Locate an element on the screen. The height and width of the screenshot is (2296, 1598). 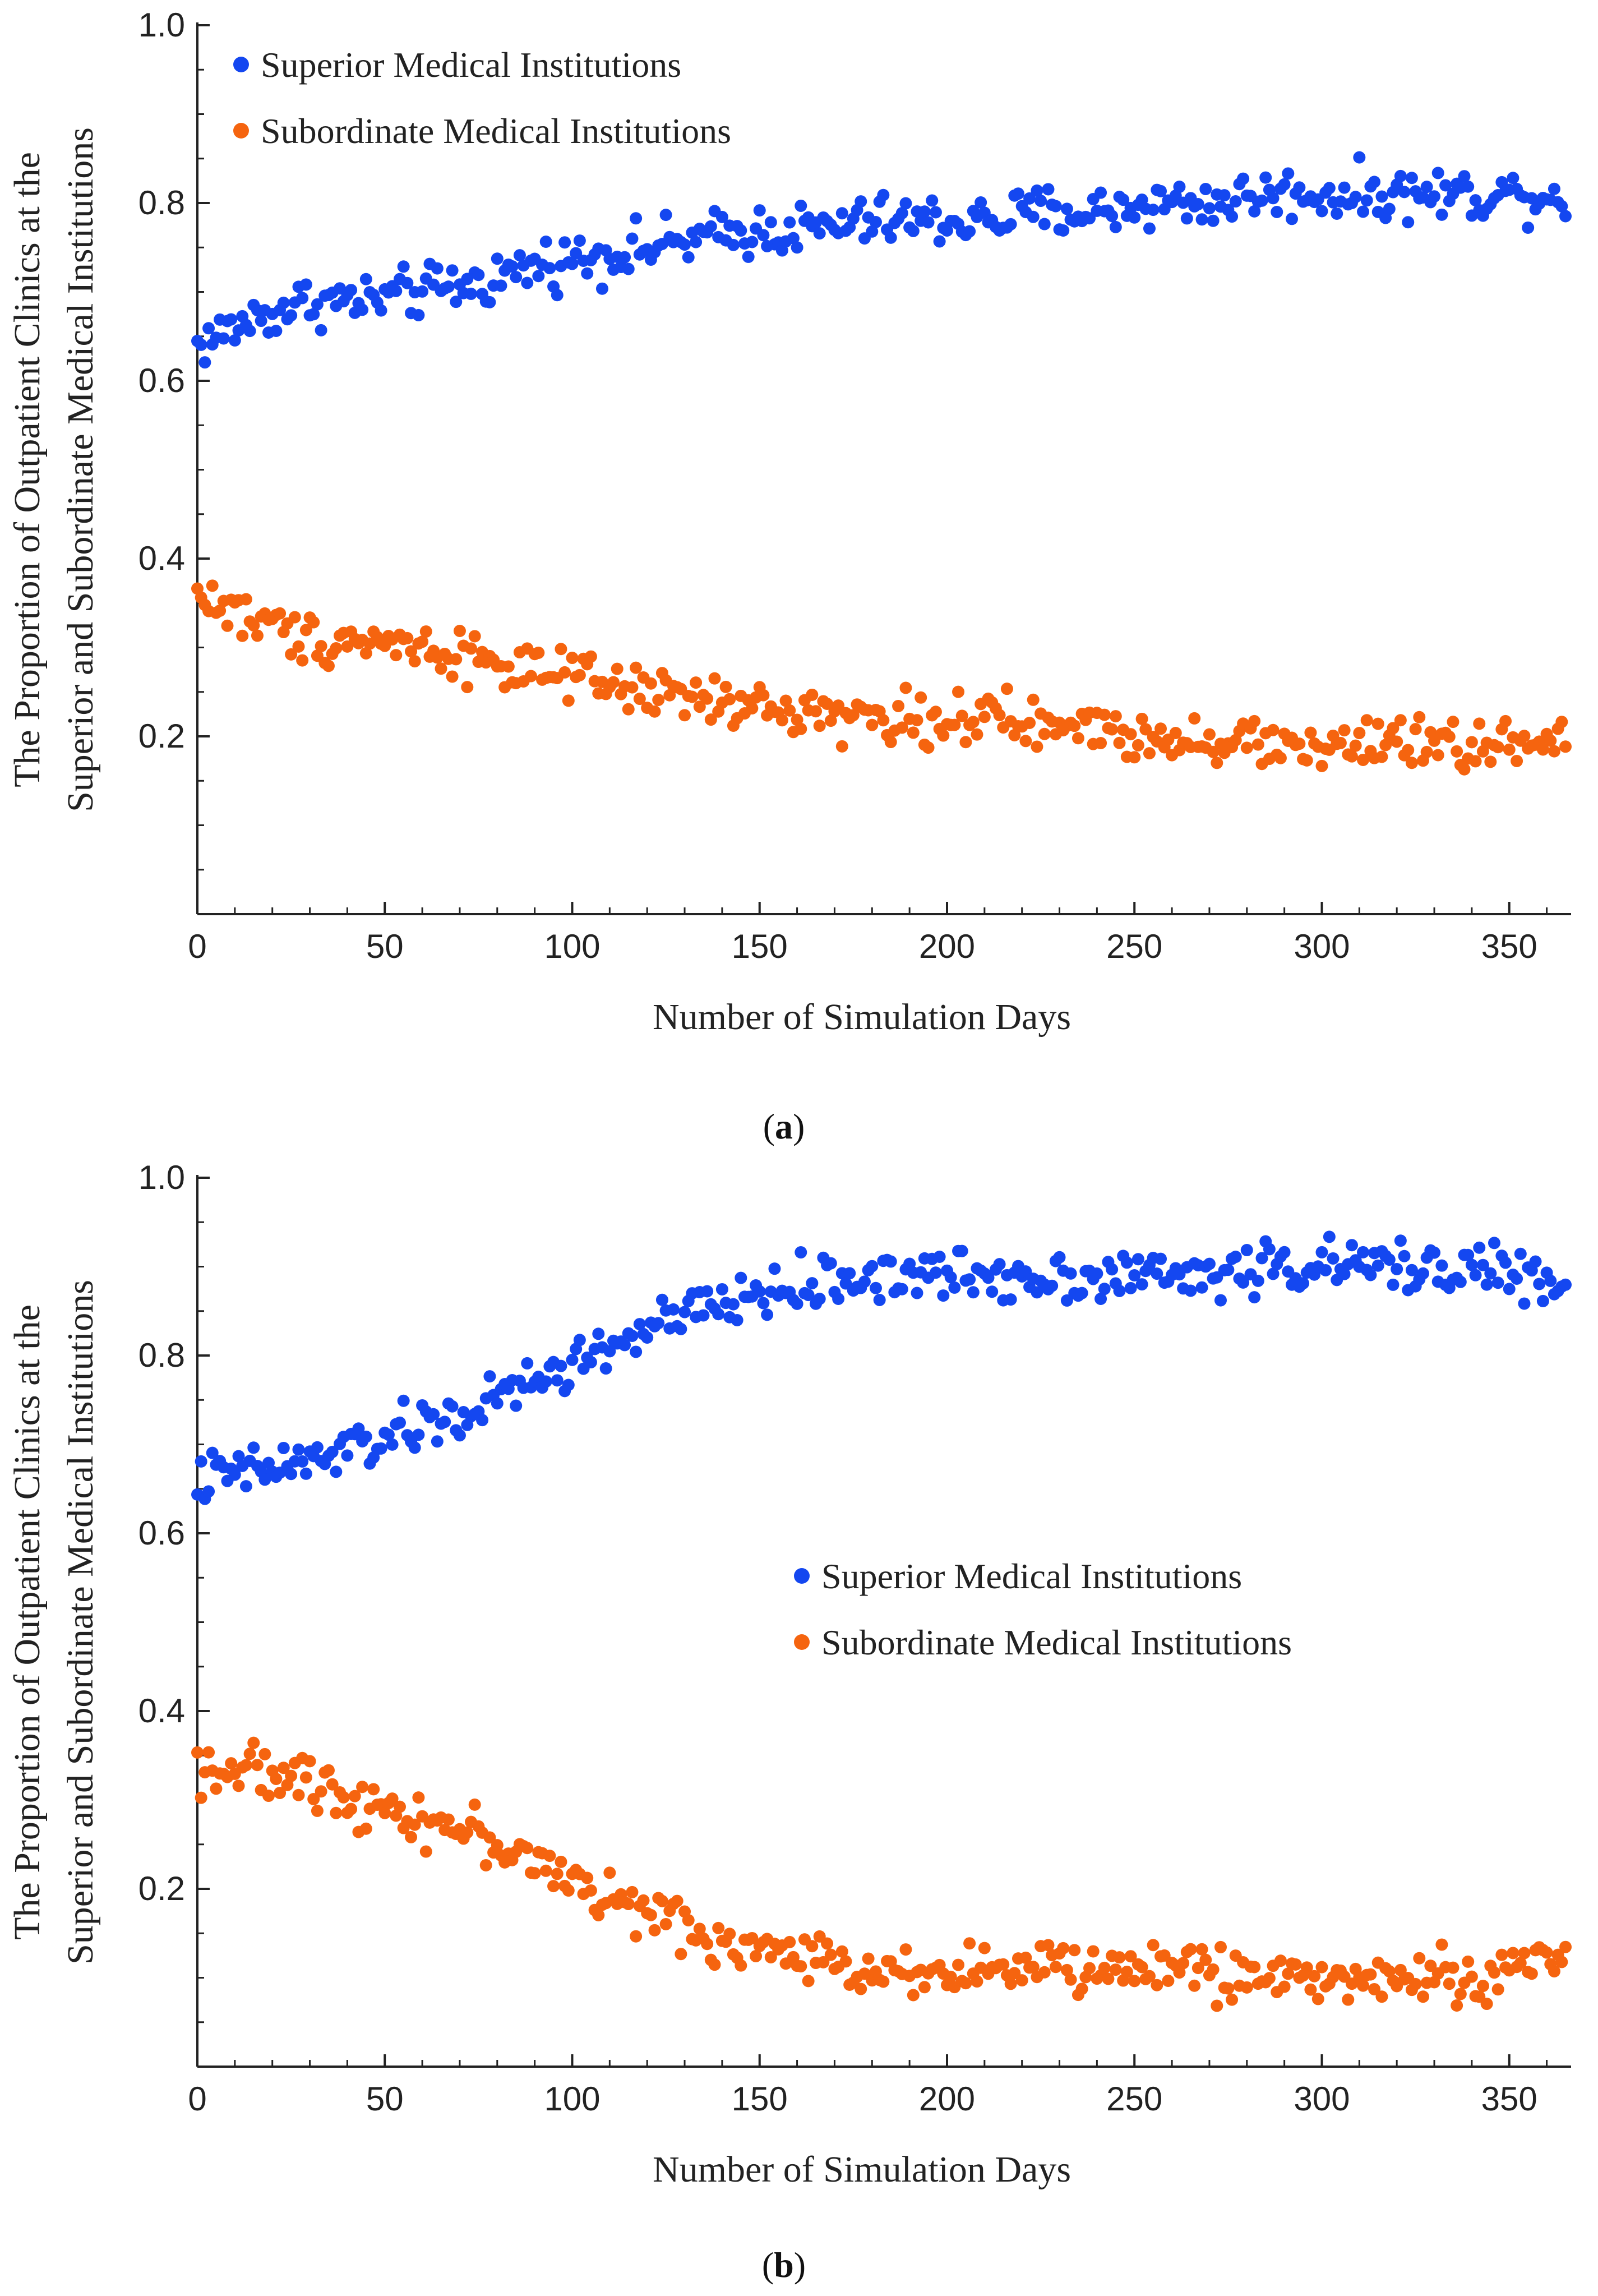
x-tick-label: 300 is located at coordinates (1322, 2099).